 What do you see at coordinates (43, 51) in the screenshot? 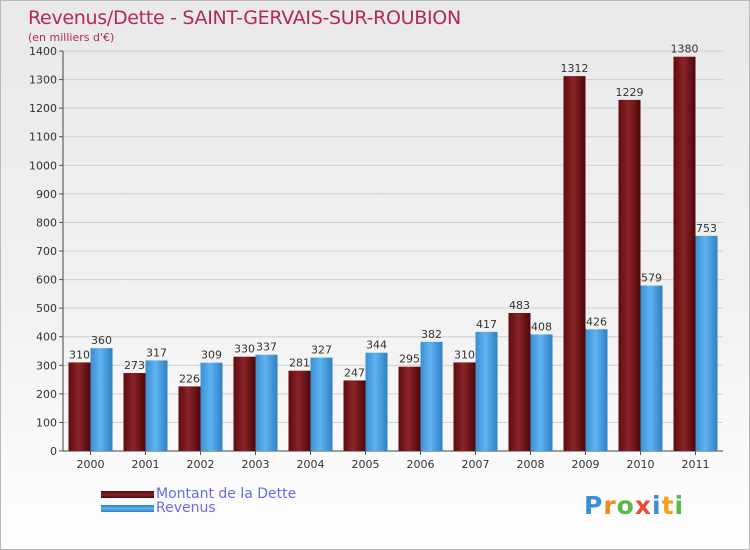
I see `y-tick-label: 1400` at bounding box center [43, 51].